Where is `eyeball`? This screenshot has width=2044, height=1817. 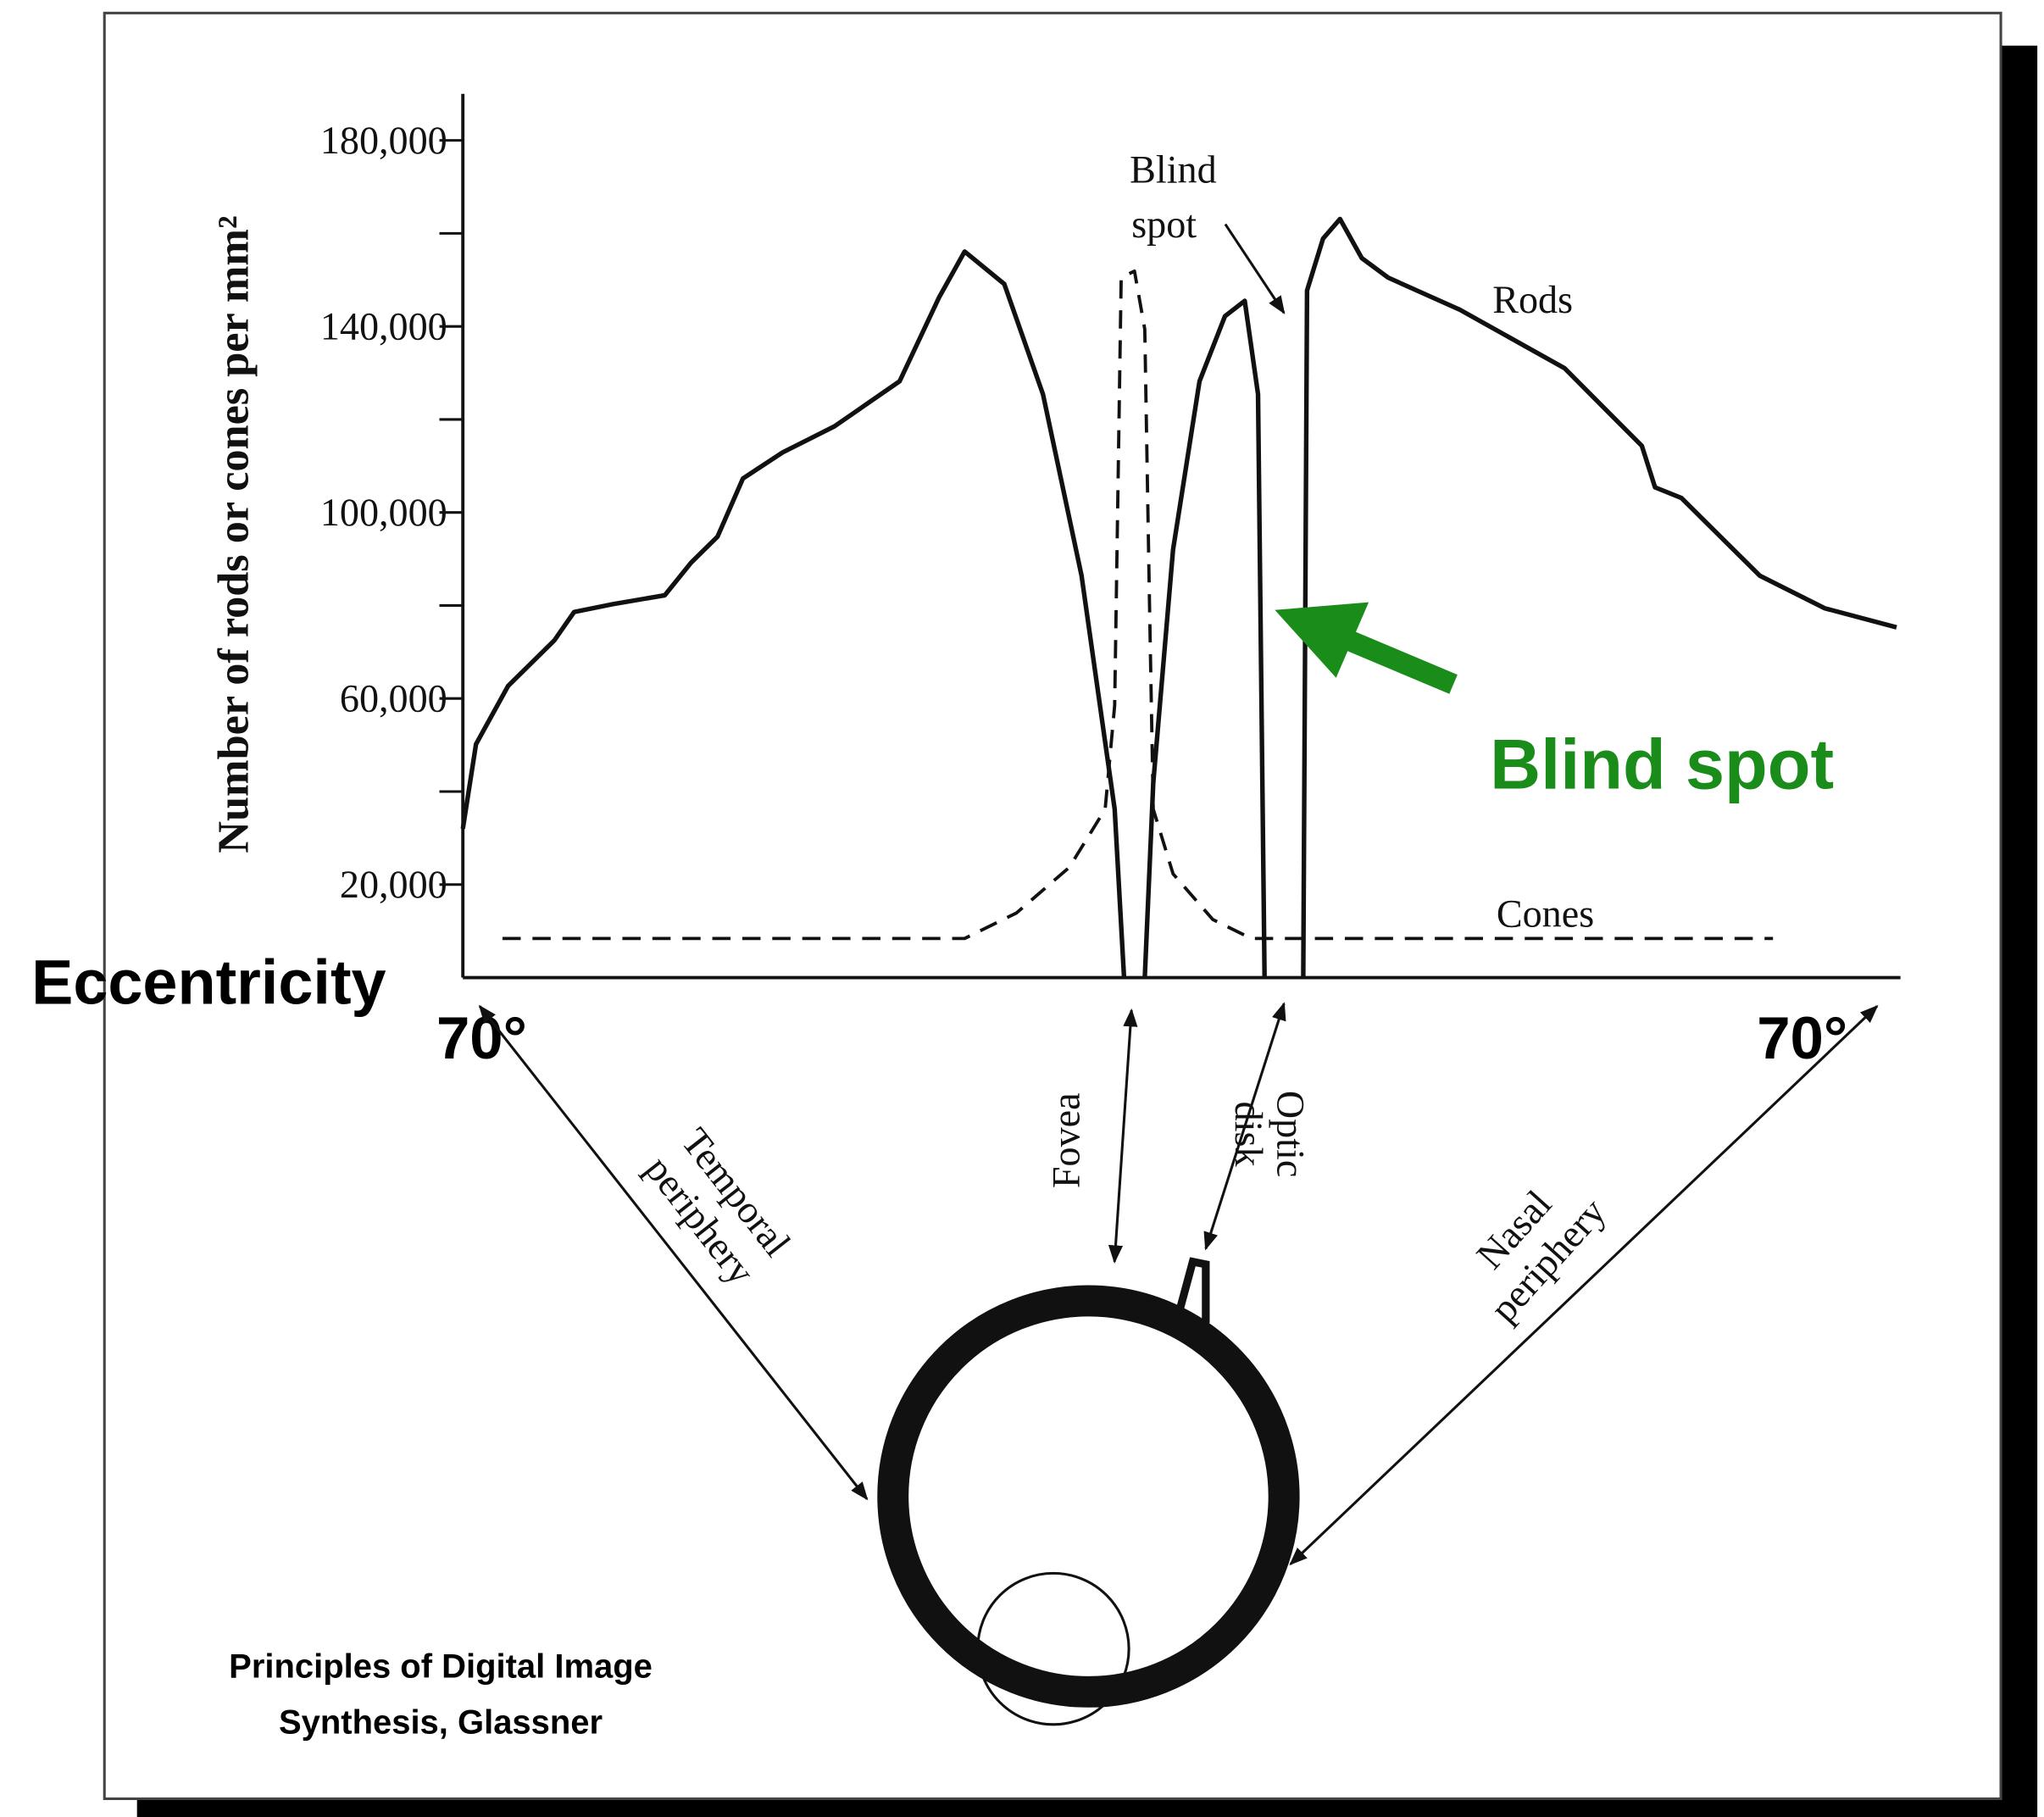
eyeball is located at coordinates (1088, 1496).